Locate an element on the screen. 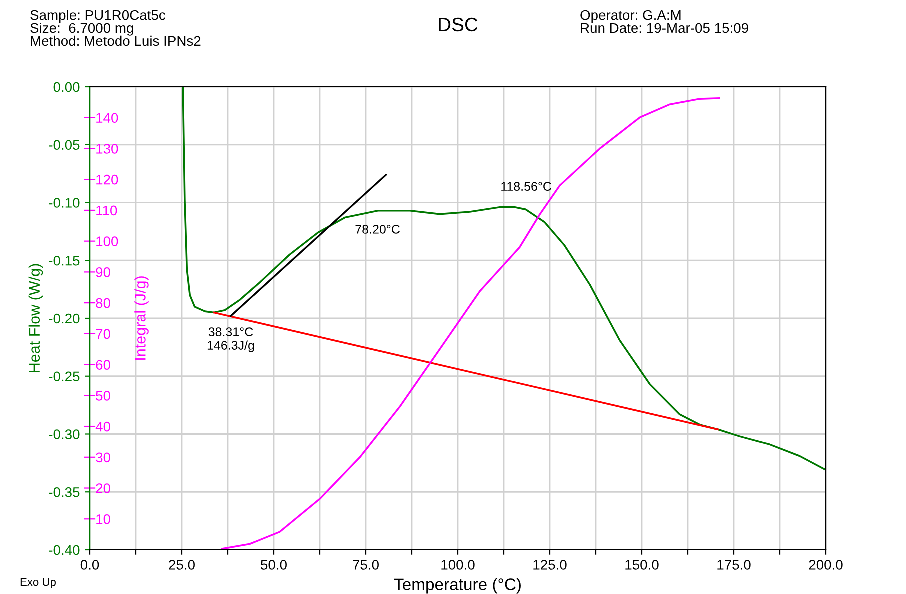 The width and height of the screenshot is (906, 594). annotation: 78.20°C is located at coordinates (378, 229).